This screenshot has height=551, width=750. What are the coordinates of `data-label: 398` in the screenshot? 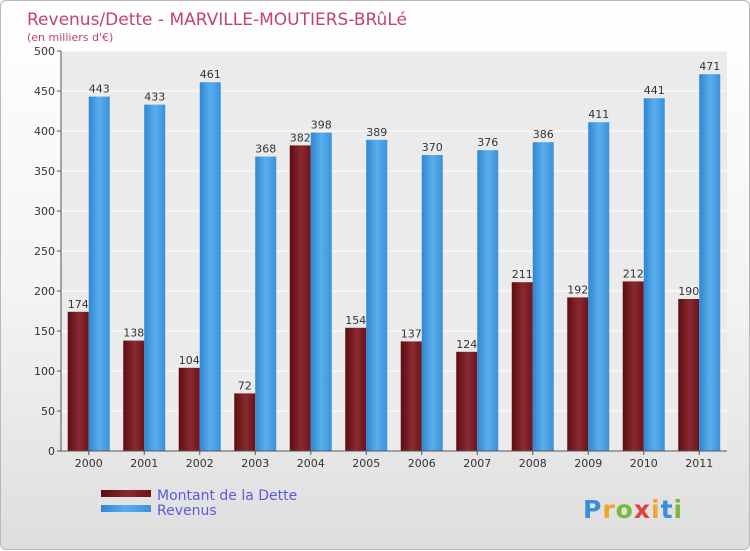 It's located at (321, 125).